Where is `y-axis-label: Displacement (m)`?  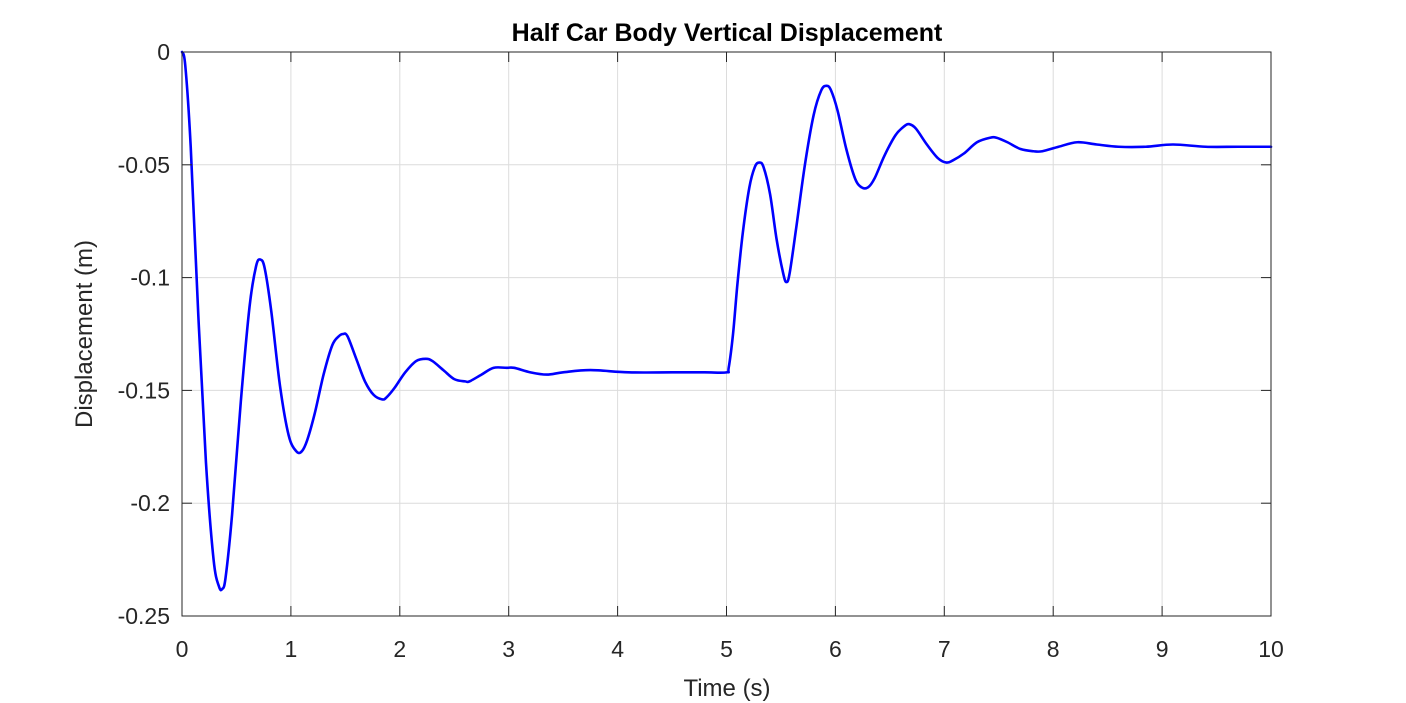 y-axis-label: Displacement (m) is located at coordinates (84, 334).